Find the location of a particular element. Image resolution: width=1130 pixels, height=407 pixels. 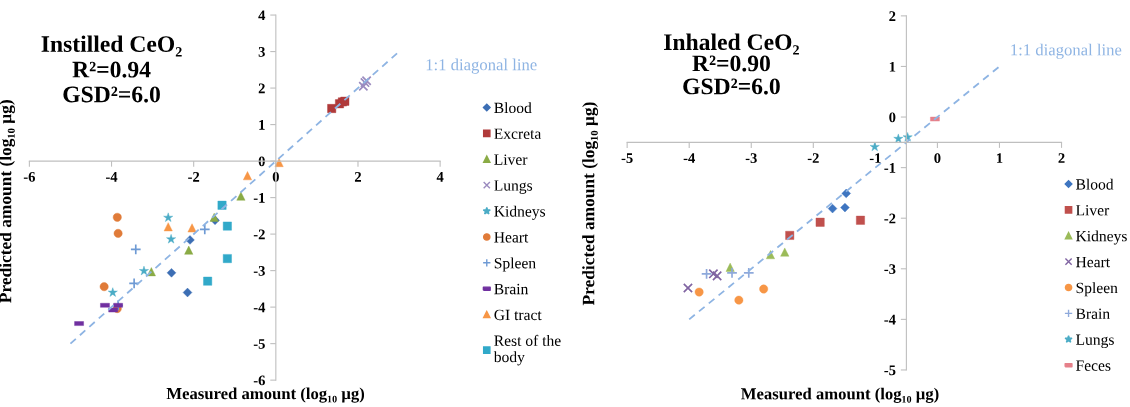

x-tick-label: 1 is located at coordinates (999, 158).